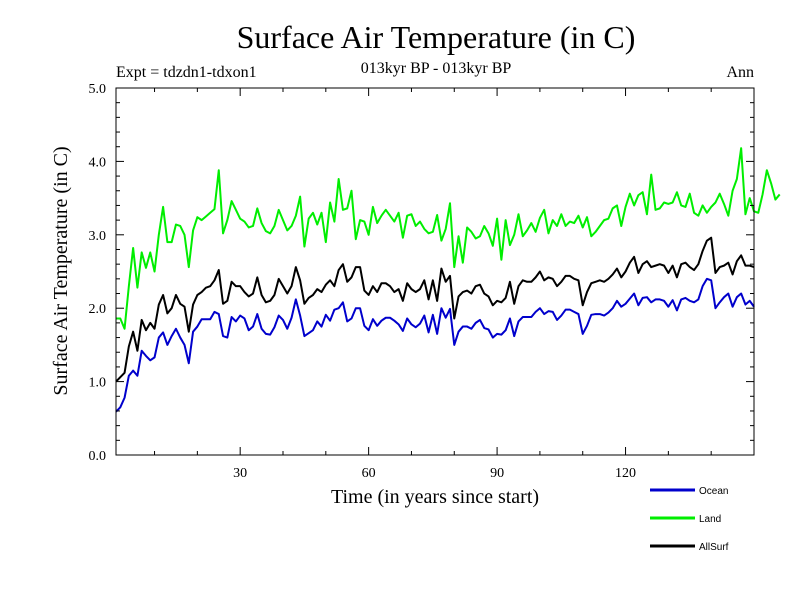 This screenshot has width=800, height=600. I want to click on period-label: Ann, so click(740, 72).